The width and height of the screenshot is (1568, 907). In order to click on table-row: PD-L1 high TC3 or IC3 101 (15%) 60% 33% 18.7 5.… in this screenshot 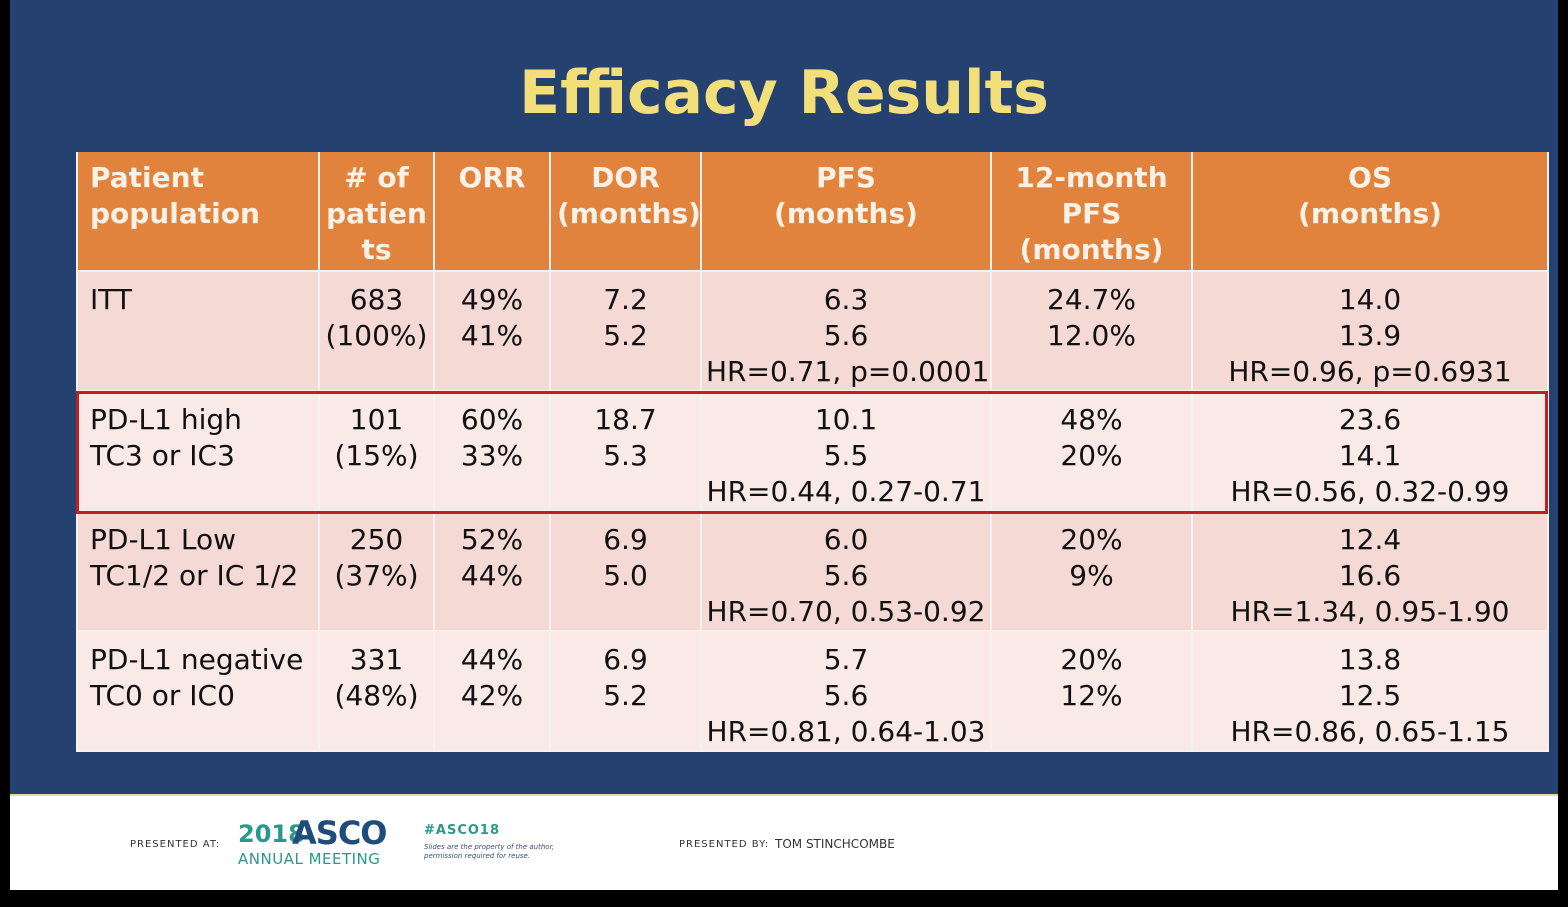, I will do `click(812, 451)`.